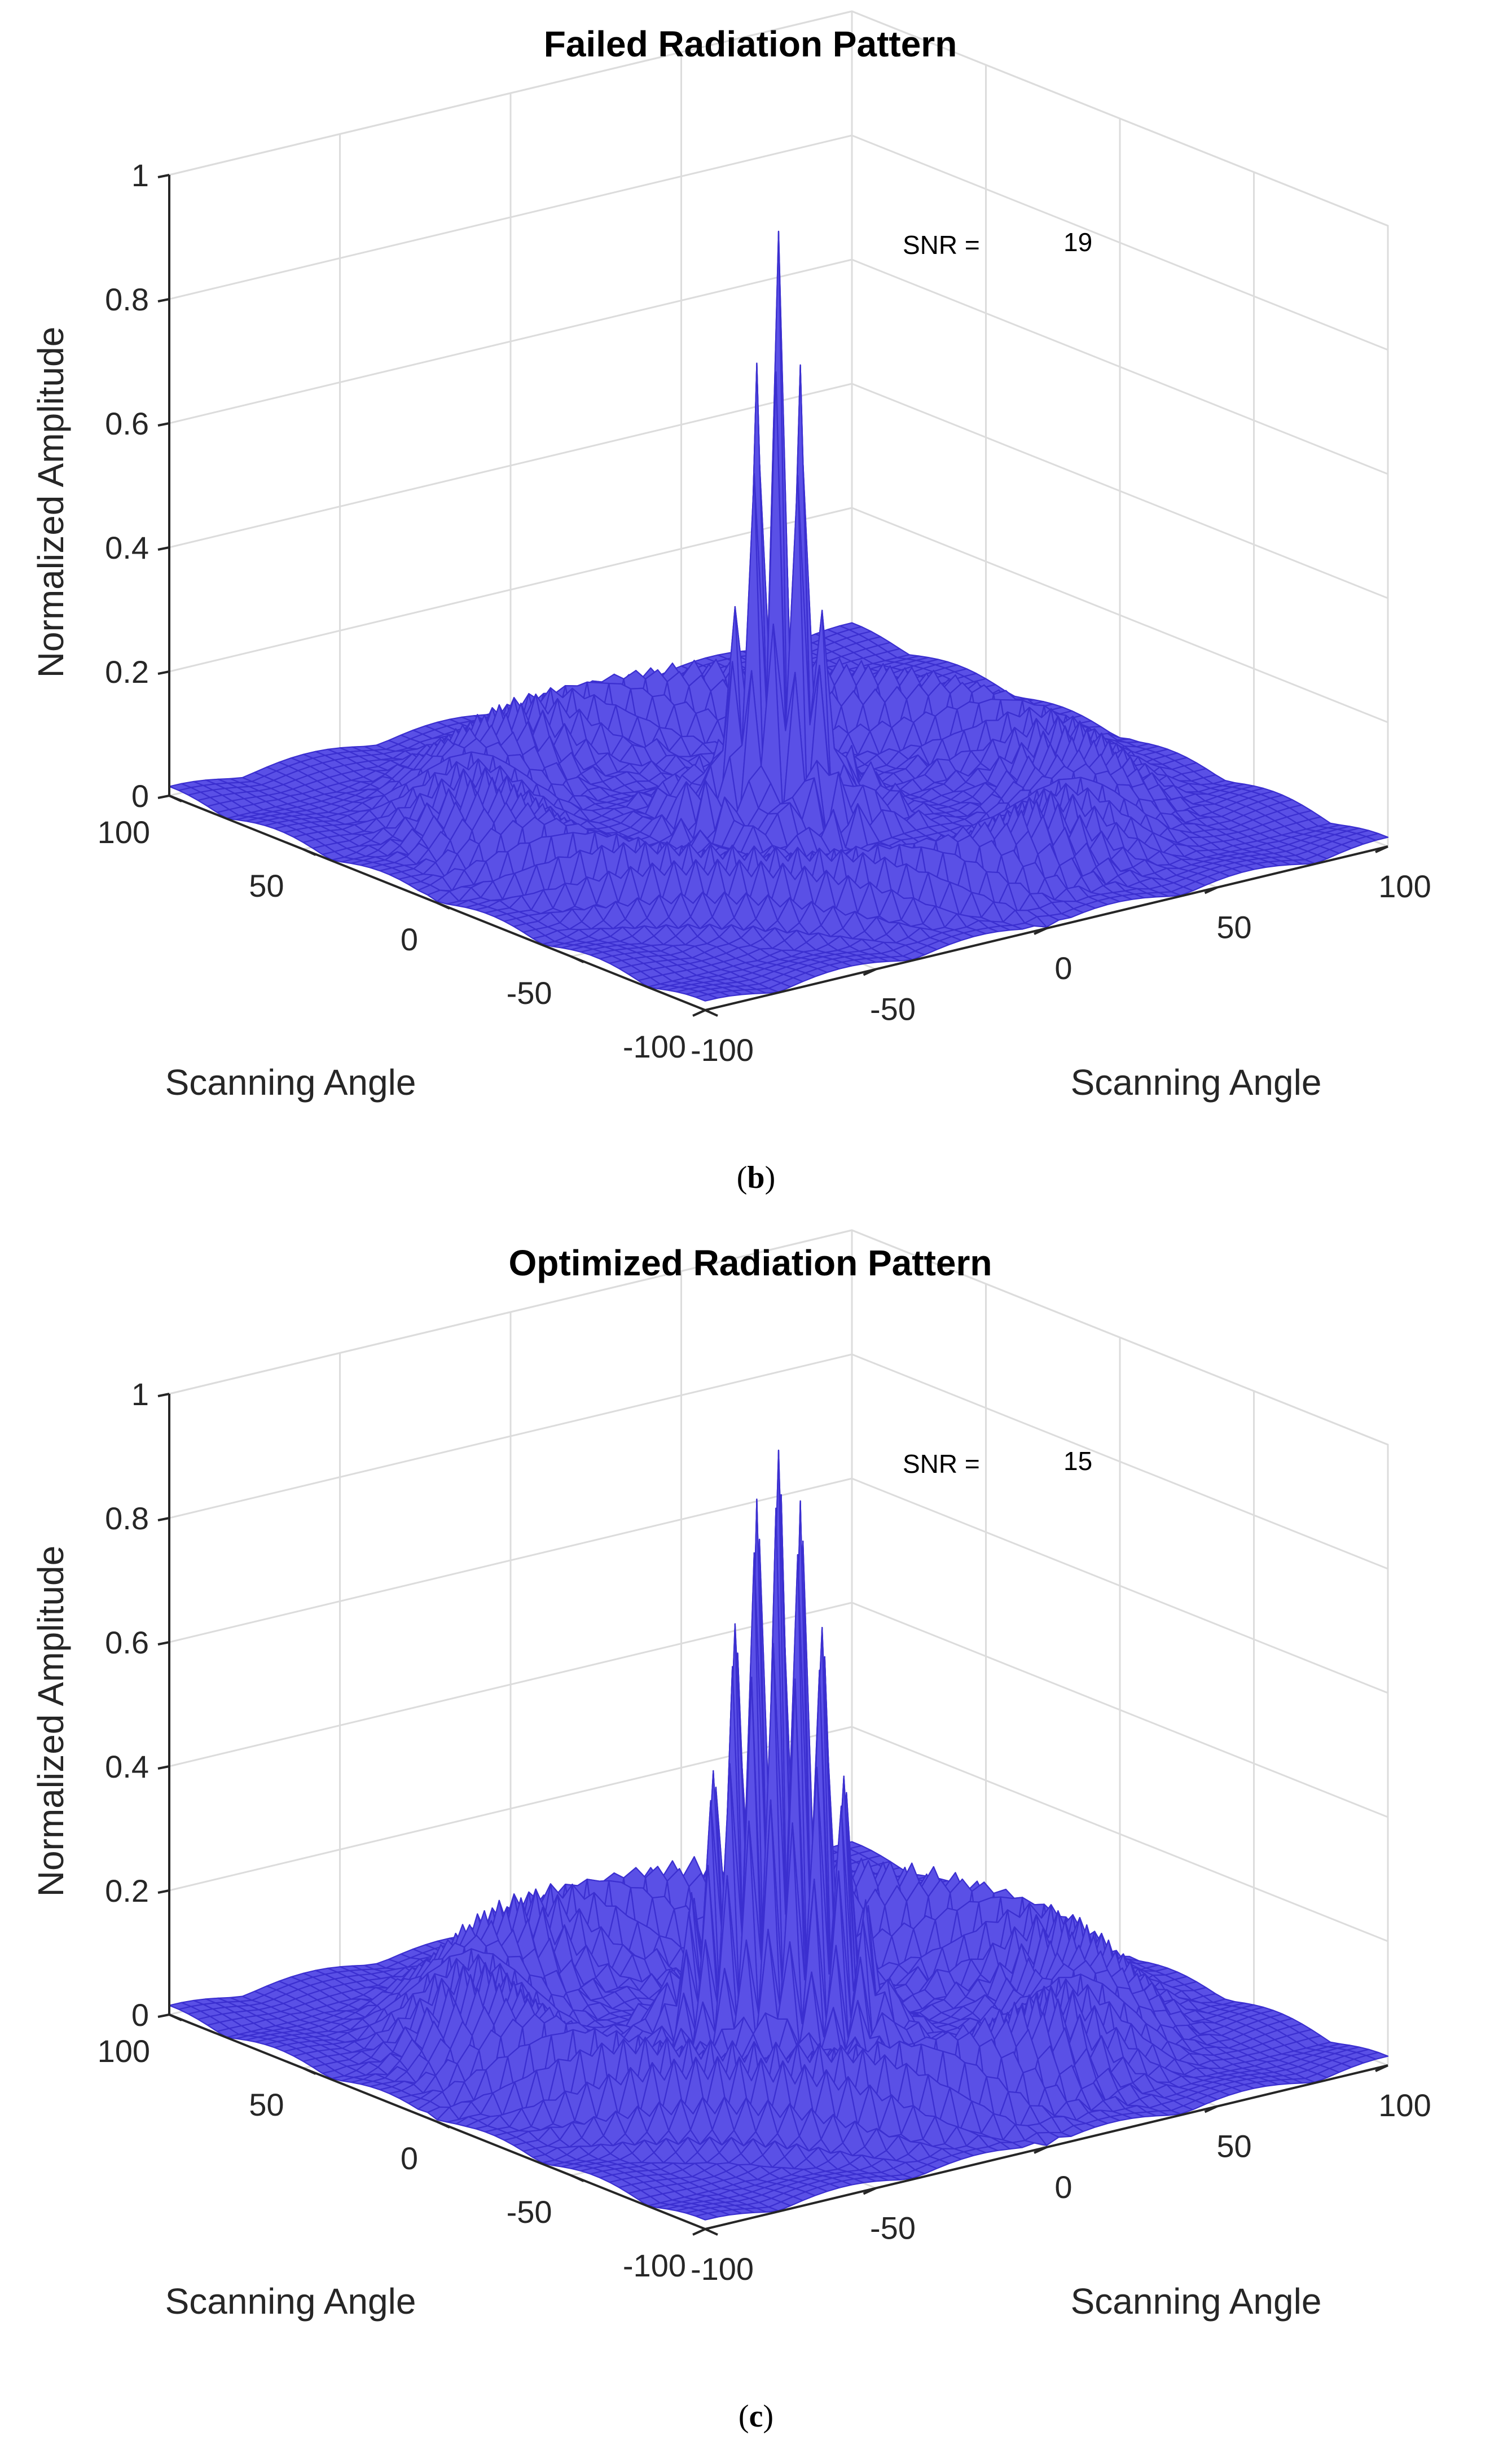 This screenshot has width=1512, height=2448. What do you see at coordinates (140, 796) in the screenshot?
I see `z-tick-label: 0` at bounding box center [140, 796].